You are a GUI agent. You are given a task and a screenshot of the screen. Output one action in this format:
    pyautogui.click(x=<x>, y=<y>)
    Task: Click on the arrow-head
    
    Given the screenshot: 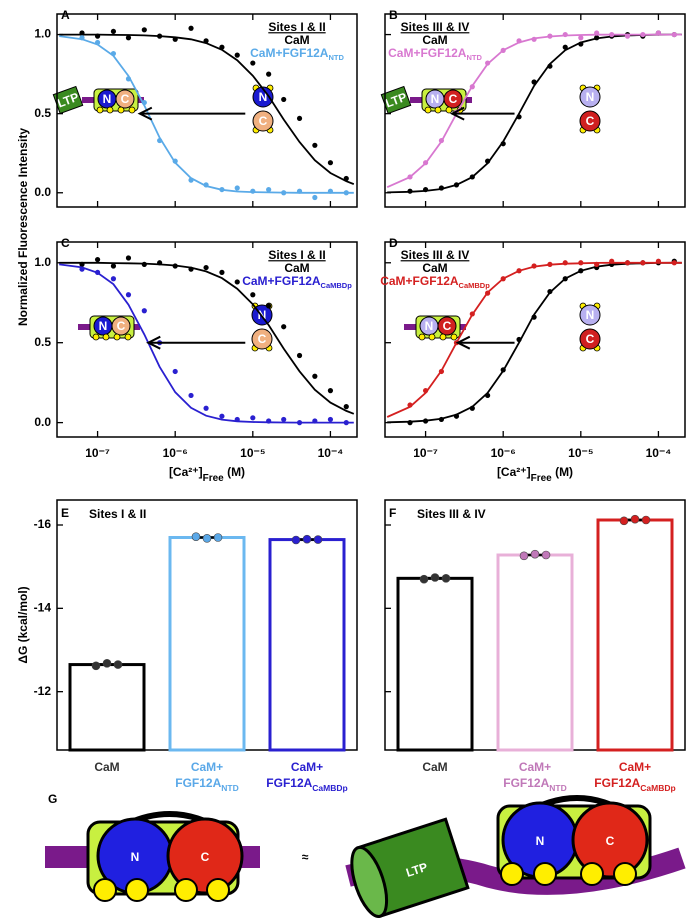 What is the action you would take?
    pyautogui.click(x=153, y=342)
    